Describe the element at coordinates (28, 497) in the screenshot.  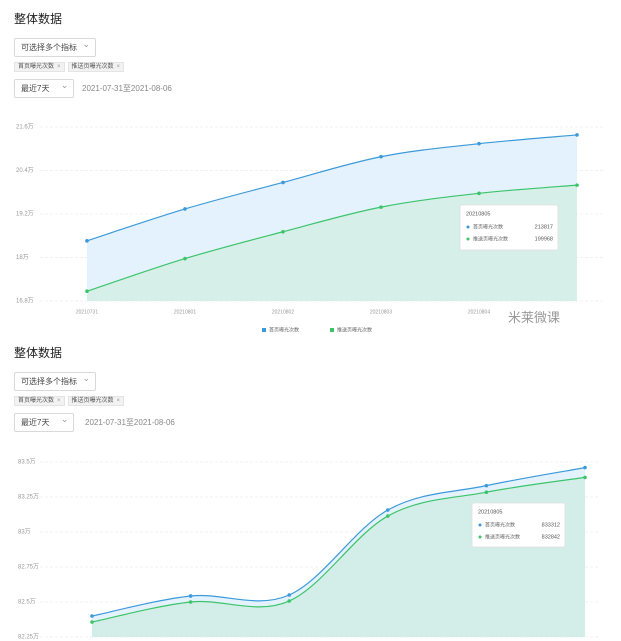
I see `y-tick-label: 83.25万` at that location.